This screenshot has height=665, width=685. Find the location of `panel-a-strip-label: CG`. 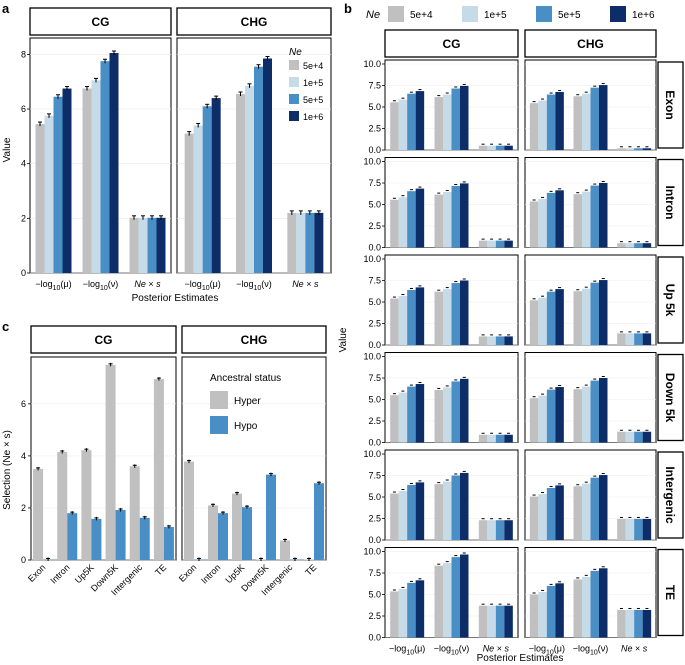

panel-a-strip-label: CG is located at coordinates (101, 22).